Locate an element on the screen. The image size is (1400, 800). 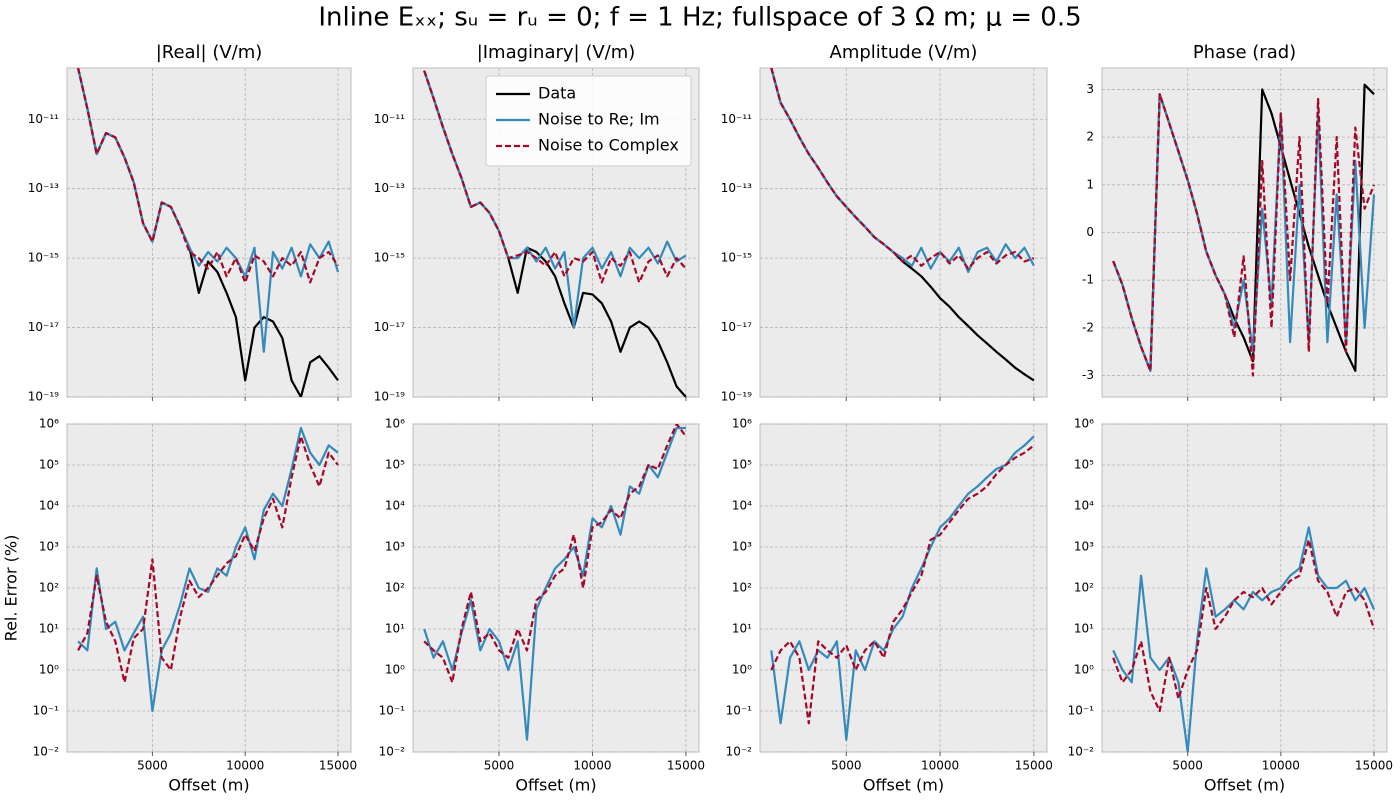
y-axis-label: Rel. Error (%) is located at coordinates (11, 588).